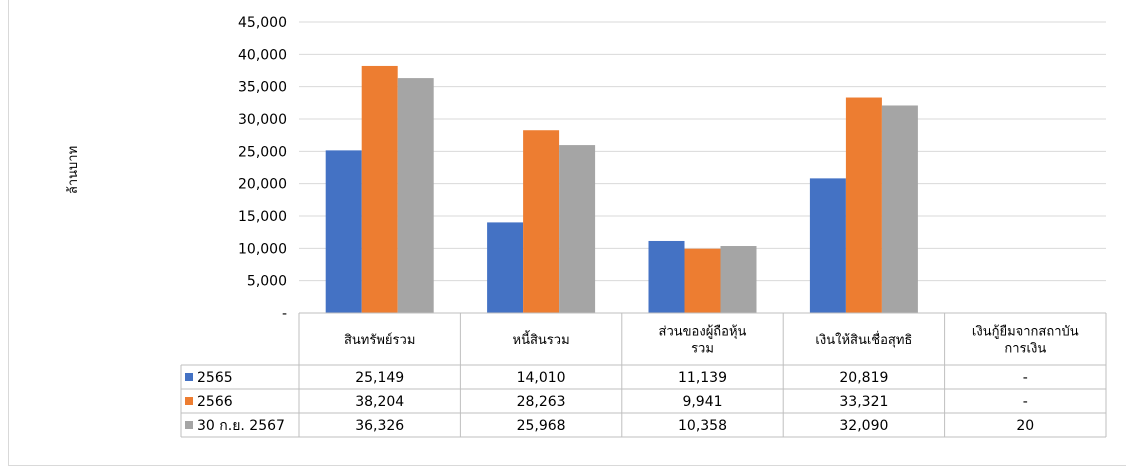 The height and width of the screenshot is (470, 1127). I want to click on y-tick-label: 10,000, so click(262, 249).